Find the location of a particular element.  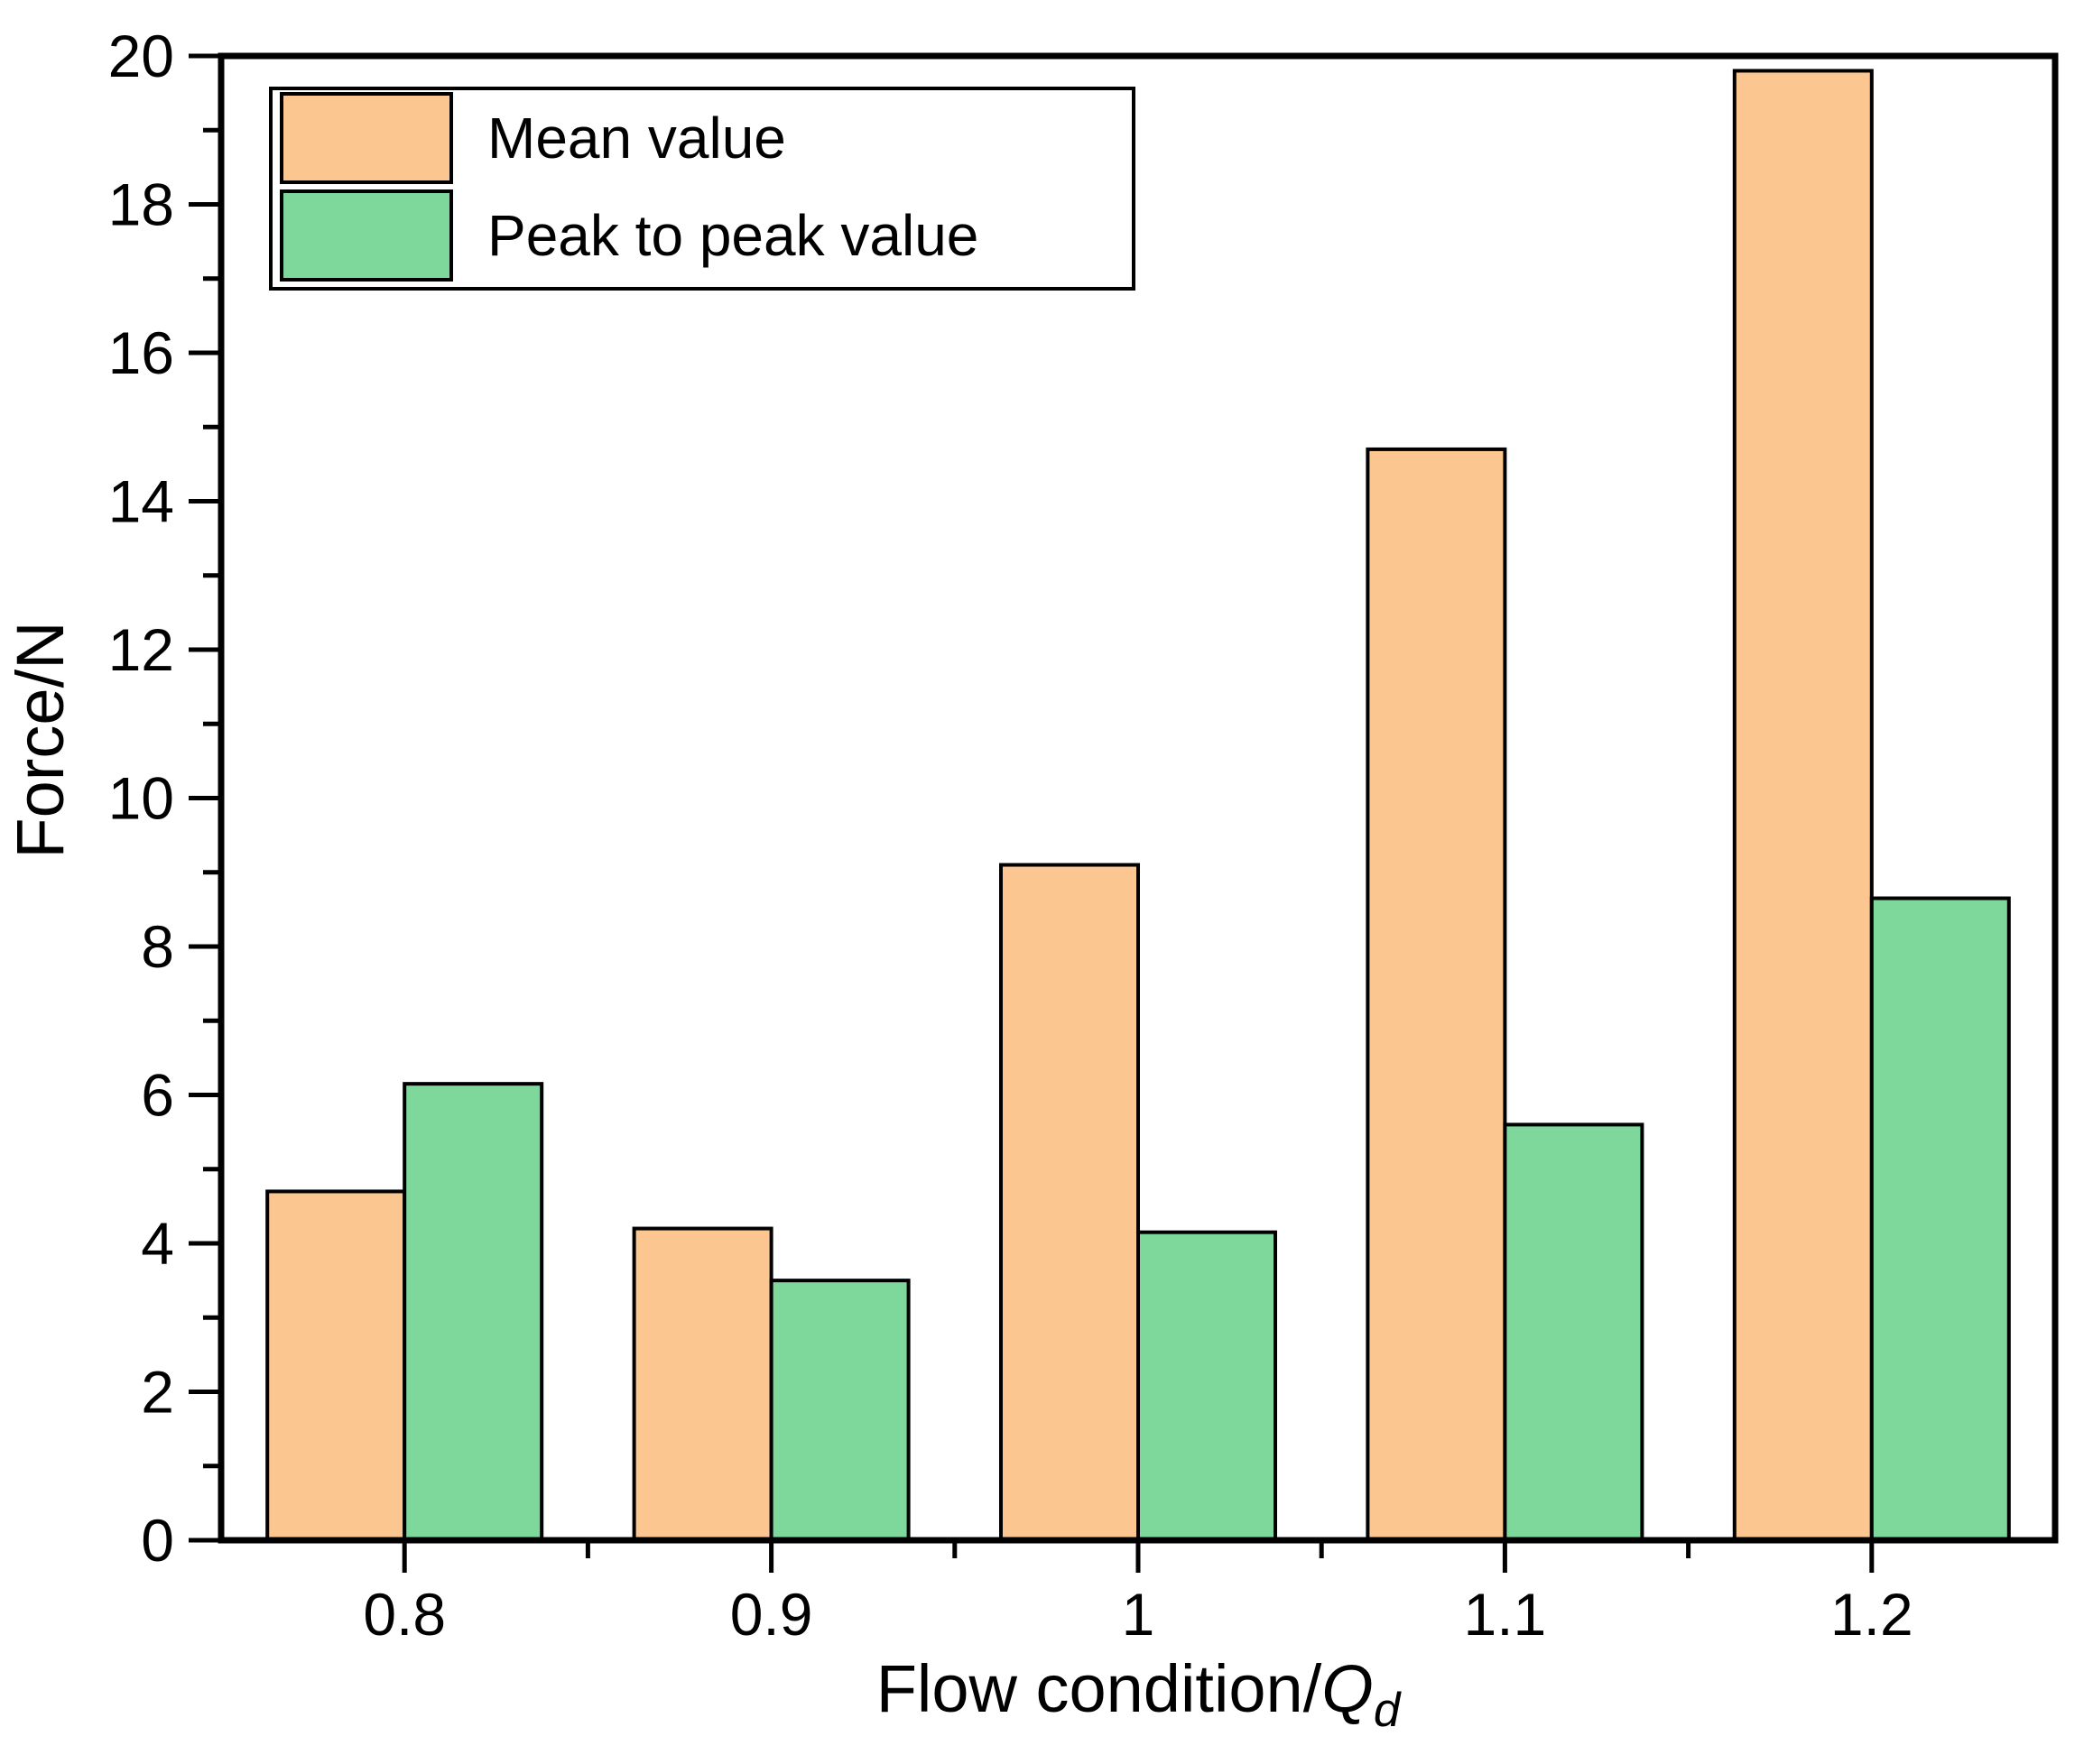

bar-series0-cat1.2 is located at coordinates (1803, 806).